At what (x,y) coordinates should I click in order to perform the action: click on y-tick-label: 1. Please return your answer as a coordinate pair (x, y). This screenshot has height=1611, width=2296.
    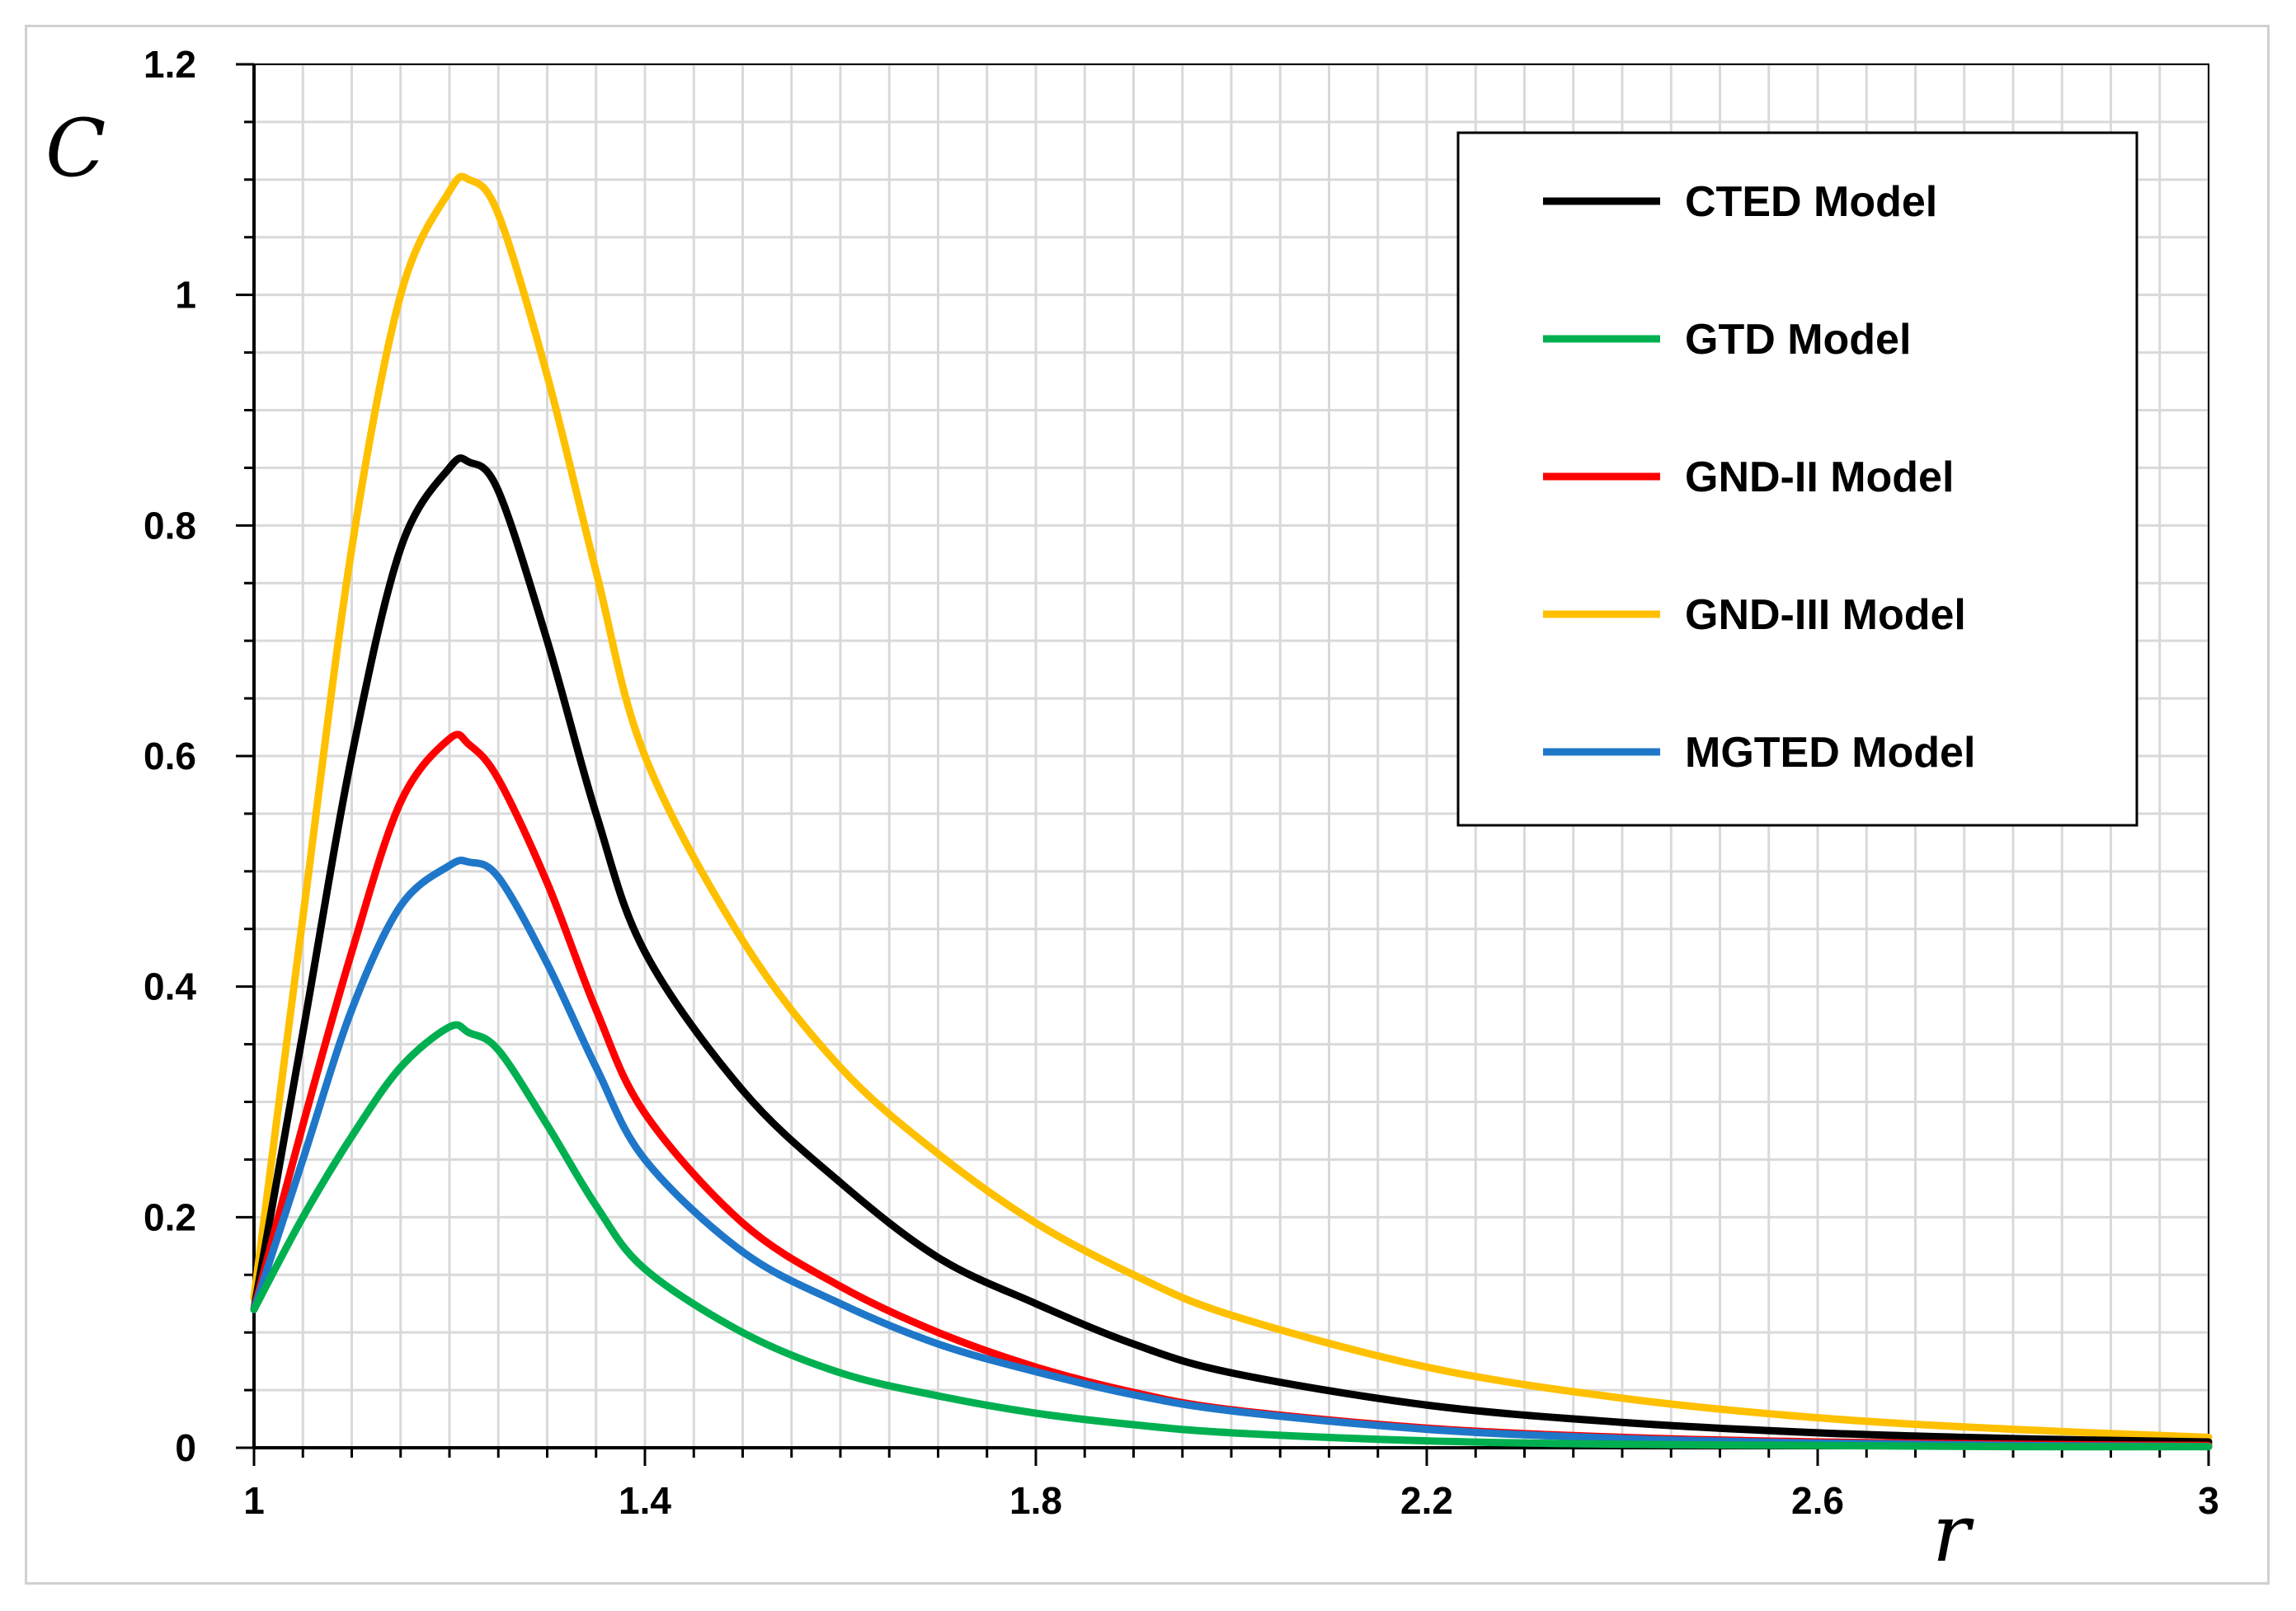
    Looking at the image, I should click on (185, 295).